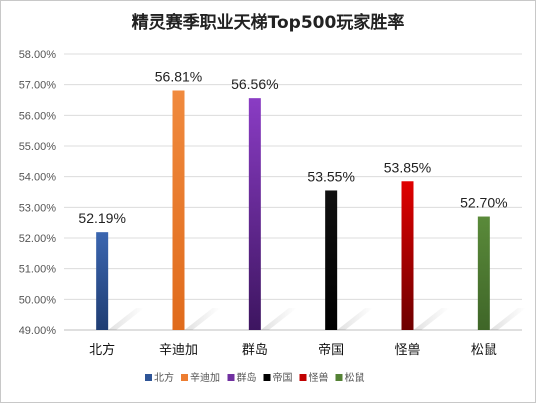 The image size is (536, 403). Describe the element at coordinates (331, 350) in the screenshot. I see `category-label: 帝国` at that location.